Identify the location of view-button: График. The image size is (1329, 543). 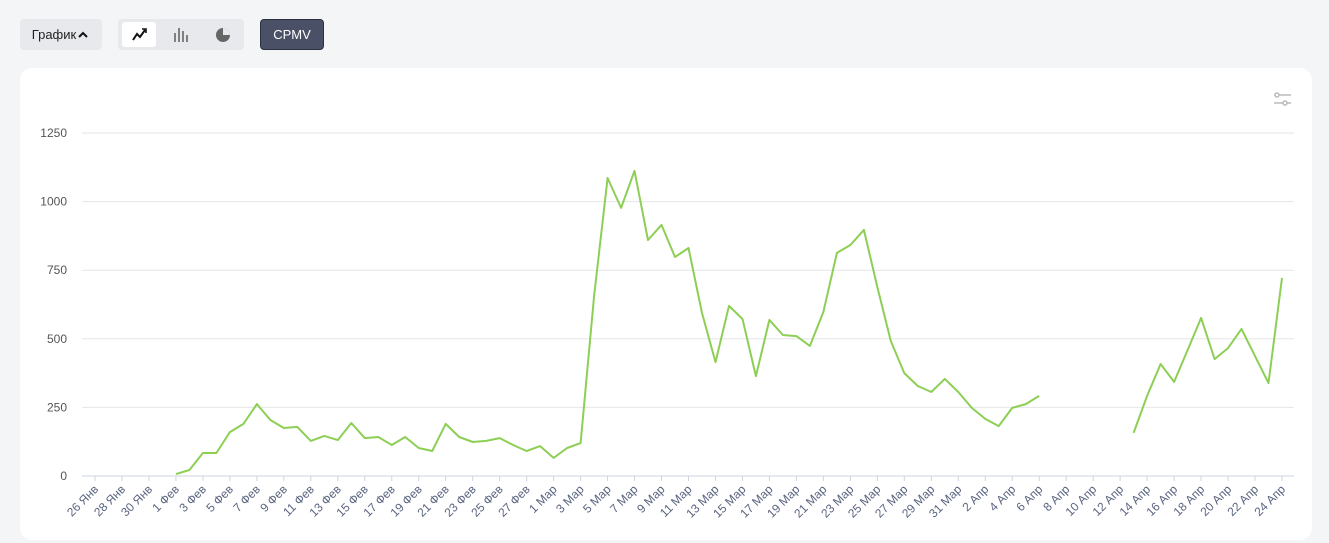
(61, 34).